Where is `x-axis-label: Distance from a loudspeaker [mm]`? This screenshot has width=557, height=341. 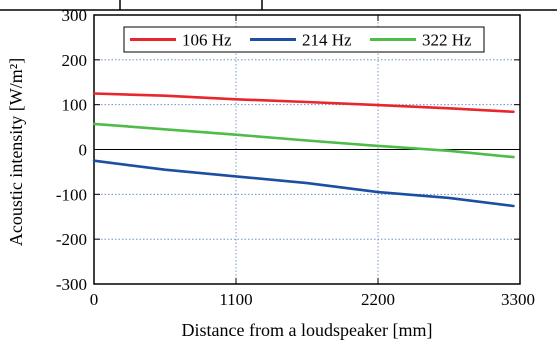 x-axis-label: Distance from a loudspeaker [mm] is located at coordinates (307, 330).